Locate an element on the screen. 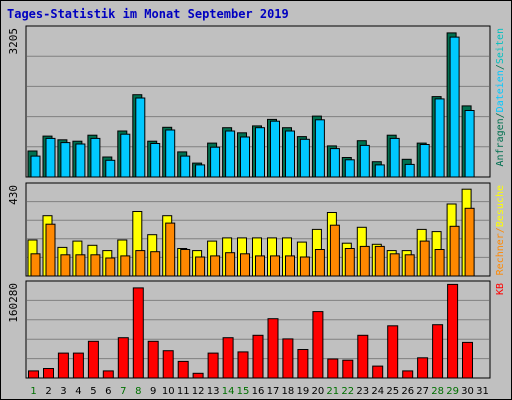 The height and width of the screenshot is (400, 512). x-tick-label-day-13: 13 is located at coordinates (213, 391).